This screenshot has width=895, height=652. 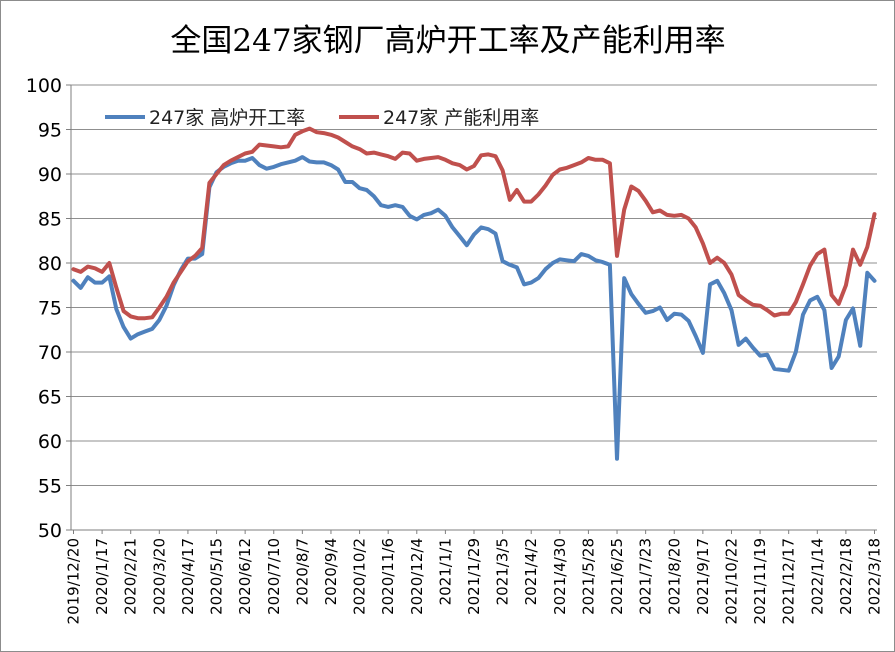 What do you see at coordinates (588, 576) in the screenshot?
I see `x-tick-label: 2021/5/28` at bounding box center [588, 576].